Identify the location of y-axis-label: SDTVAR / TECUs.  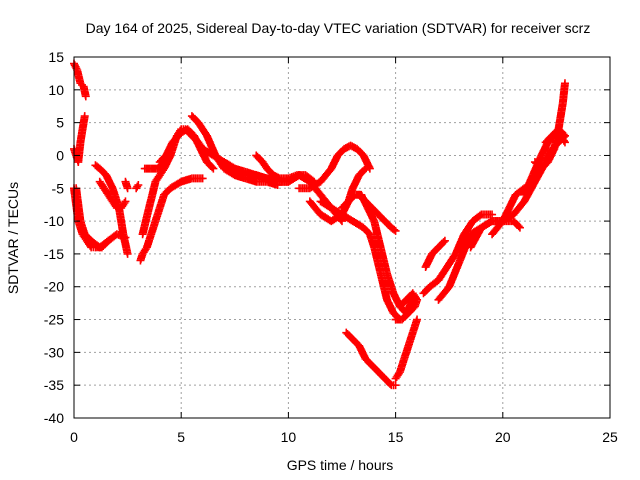
(13, 238).